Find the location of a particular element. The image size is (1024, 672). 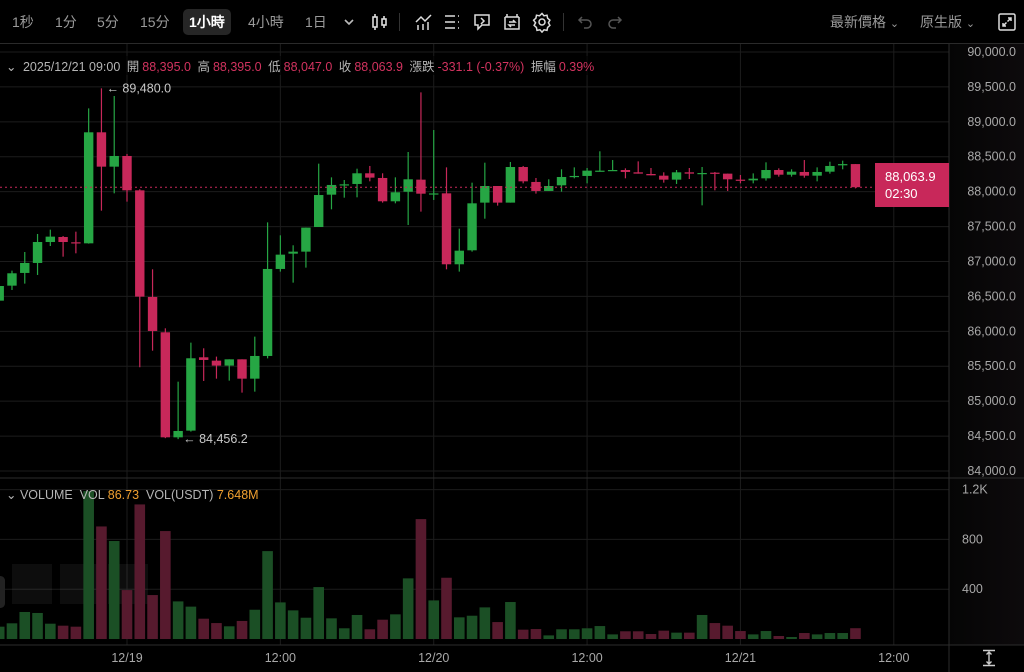

chevron-down-icon is located at coordinates (349, 22).